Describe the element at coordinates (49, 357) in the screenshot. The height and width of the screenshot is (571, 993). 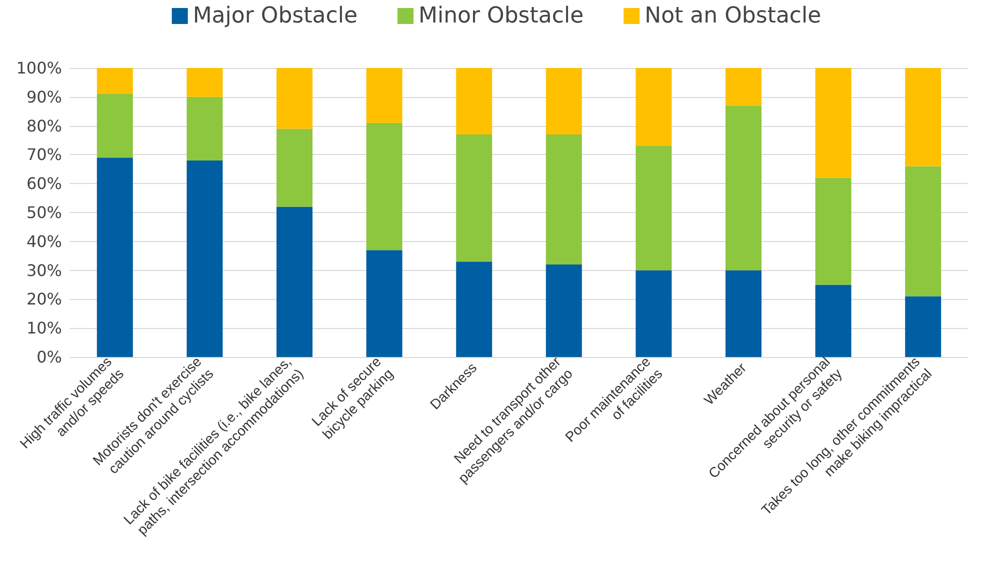
I see `y-tick-label: 0%` at that location.